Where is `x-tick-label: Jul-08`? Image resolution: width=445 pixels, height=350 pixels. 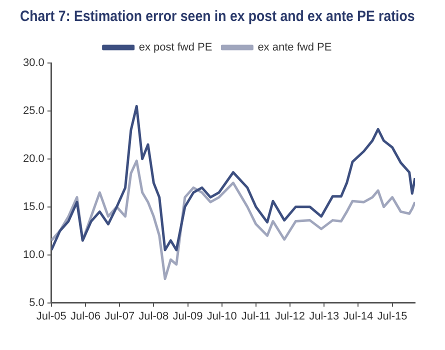 x-tick-label: Jul-08 is located at coordinates (153, 316).